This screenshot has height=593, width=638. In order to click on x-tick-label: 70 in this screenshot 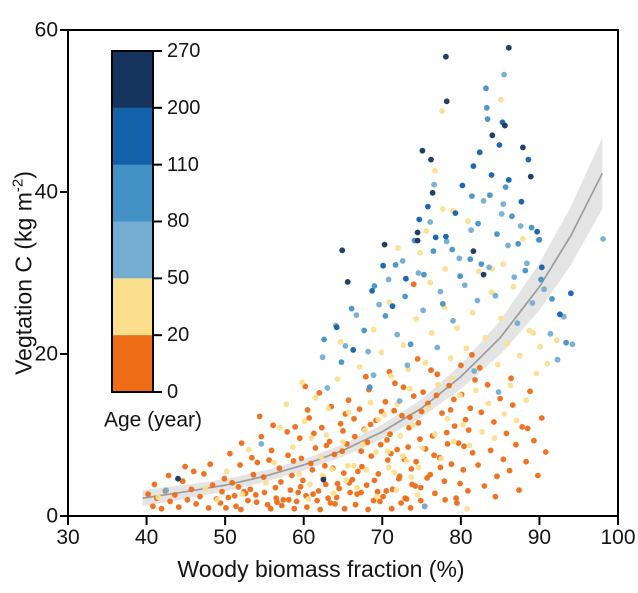, I will do `click(382, 537)`.